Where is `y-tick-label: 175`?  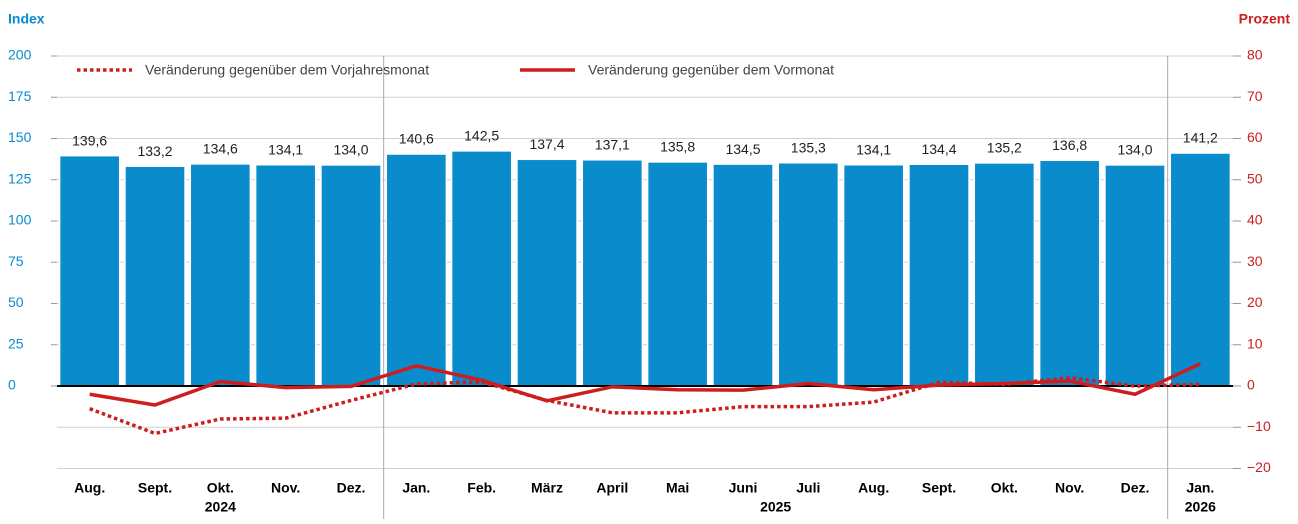
y-tick-label: 175 is located at coordinates (20, 96).